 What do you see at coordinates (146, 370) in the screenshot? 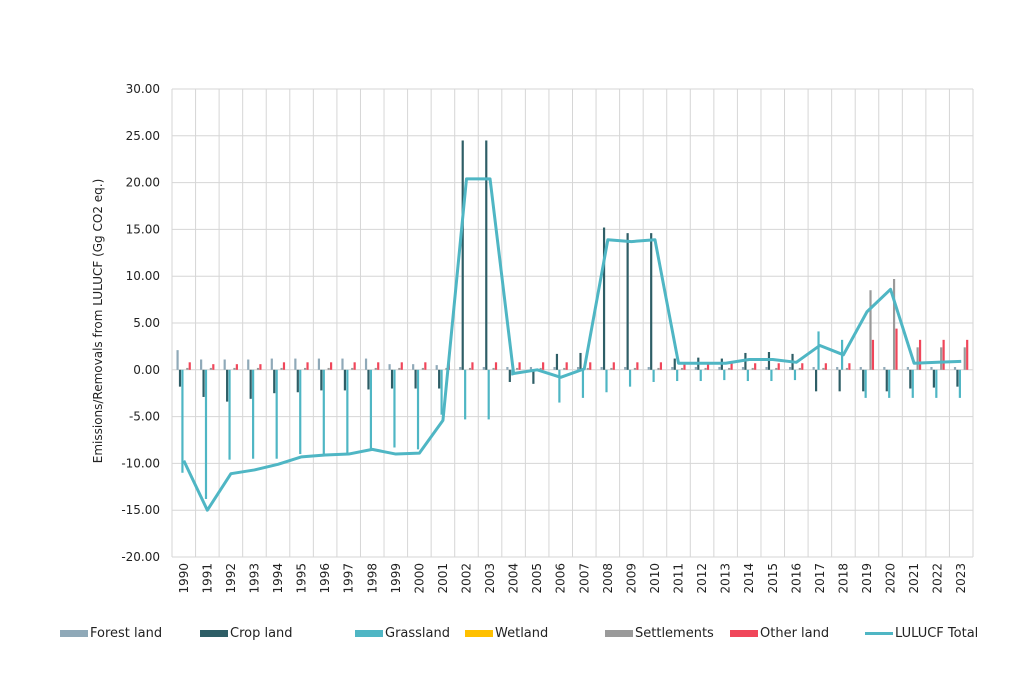
I see `y-tick-label: 0.00` at bounding box center [146, 370].